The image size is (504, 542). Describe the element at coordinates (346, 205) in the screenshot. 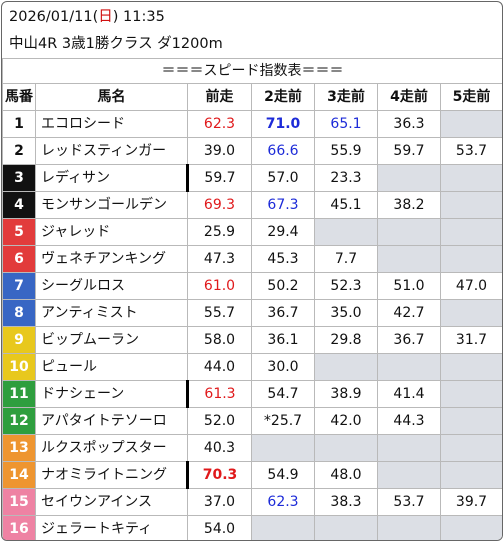

I see `speed-index-cell: 45.1` at that location.